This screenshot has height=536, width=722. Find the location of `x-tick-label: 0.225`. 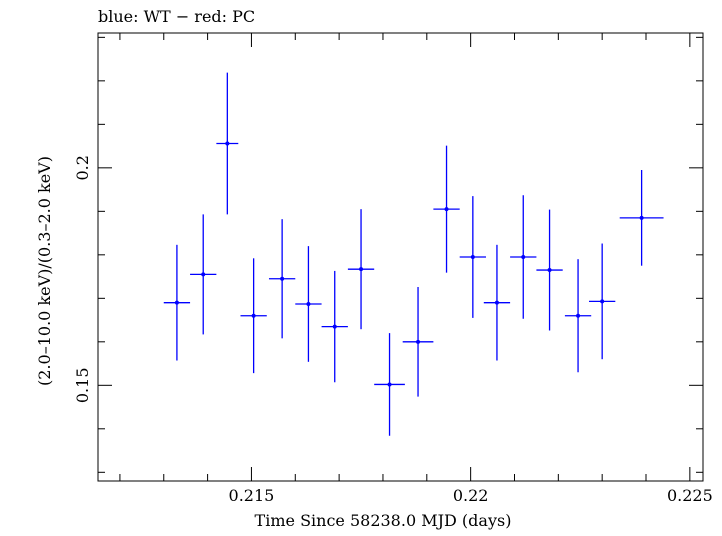

x-tick-label: 0.225 is located at coordinates (690, 495).